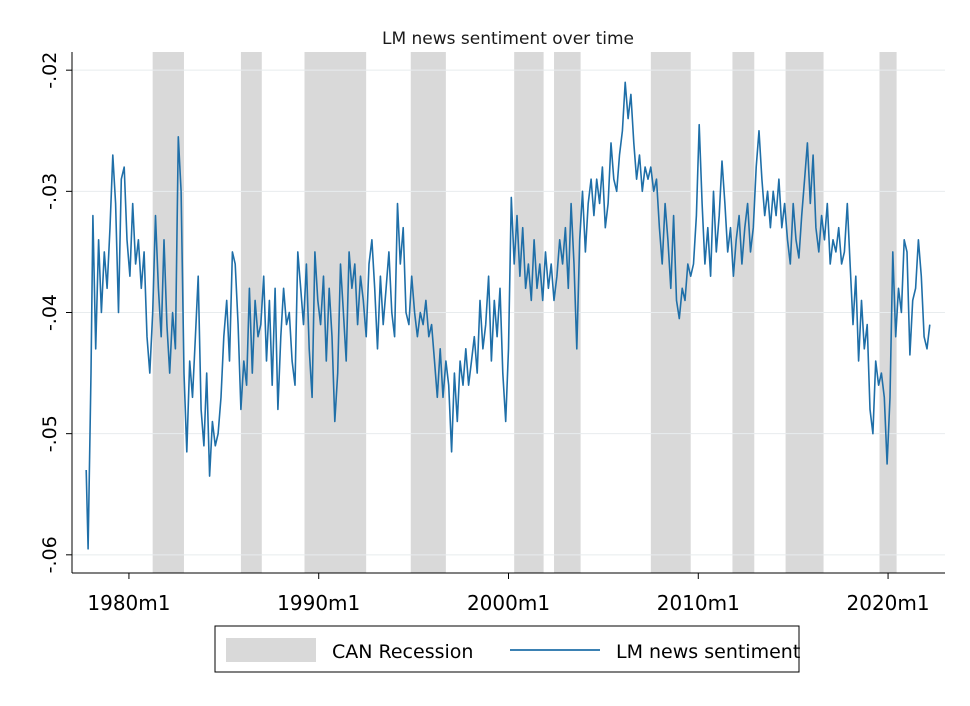 This screenshot has width=970, height=706. What do you see at coordinates (508, 39) in the screenshot?
I see `chart-title: LM news sentiment over time` at bounding box center [508, 39].